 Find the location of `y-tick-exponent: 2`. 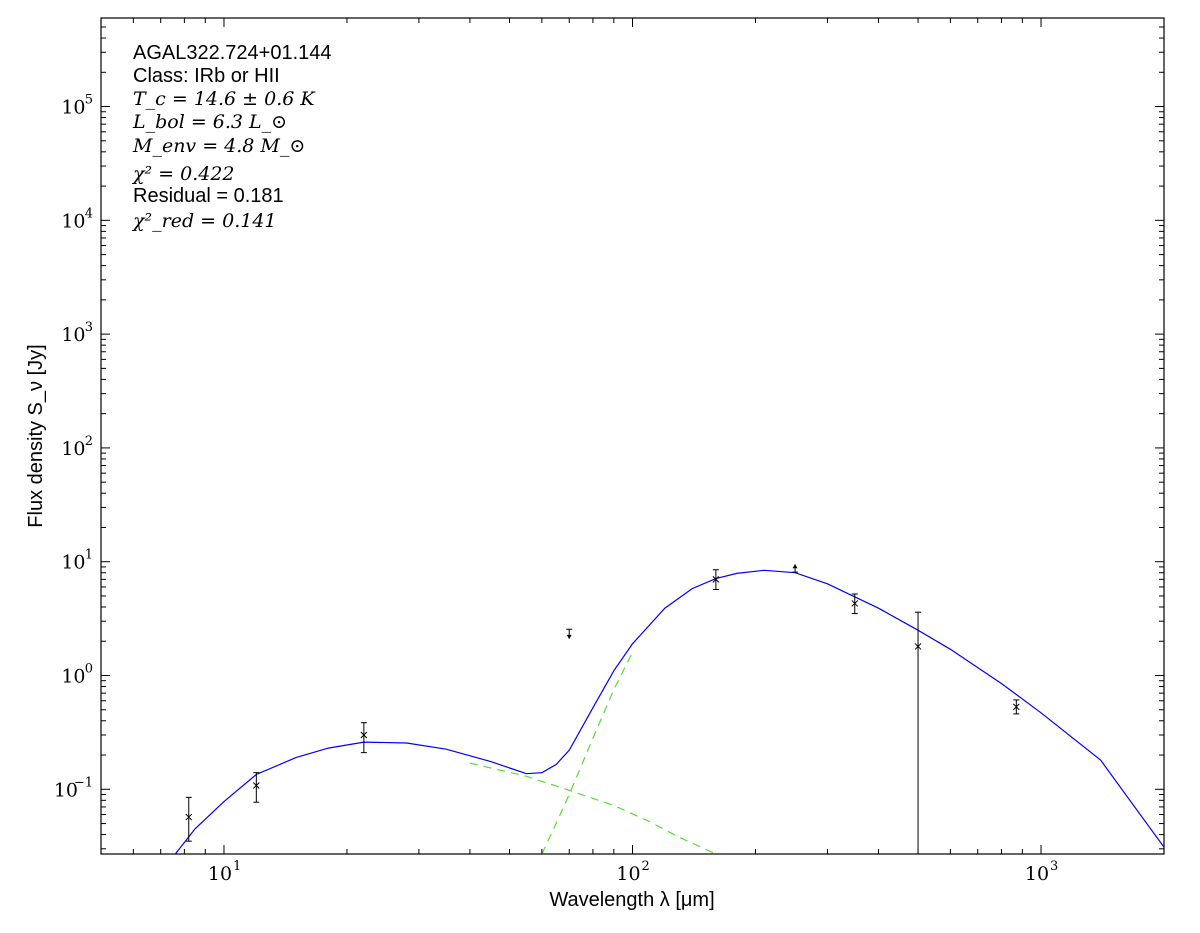

y-tick-exponent: 2 is located at coordinates (89, 441).